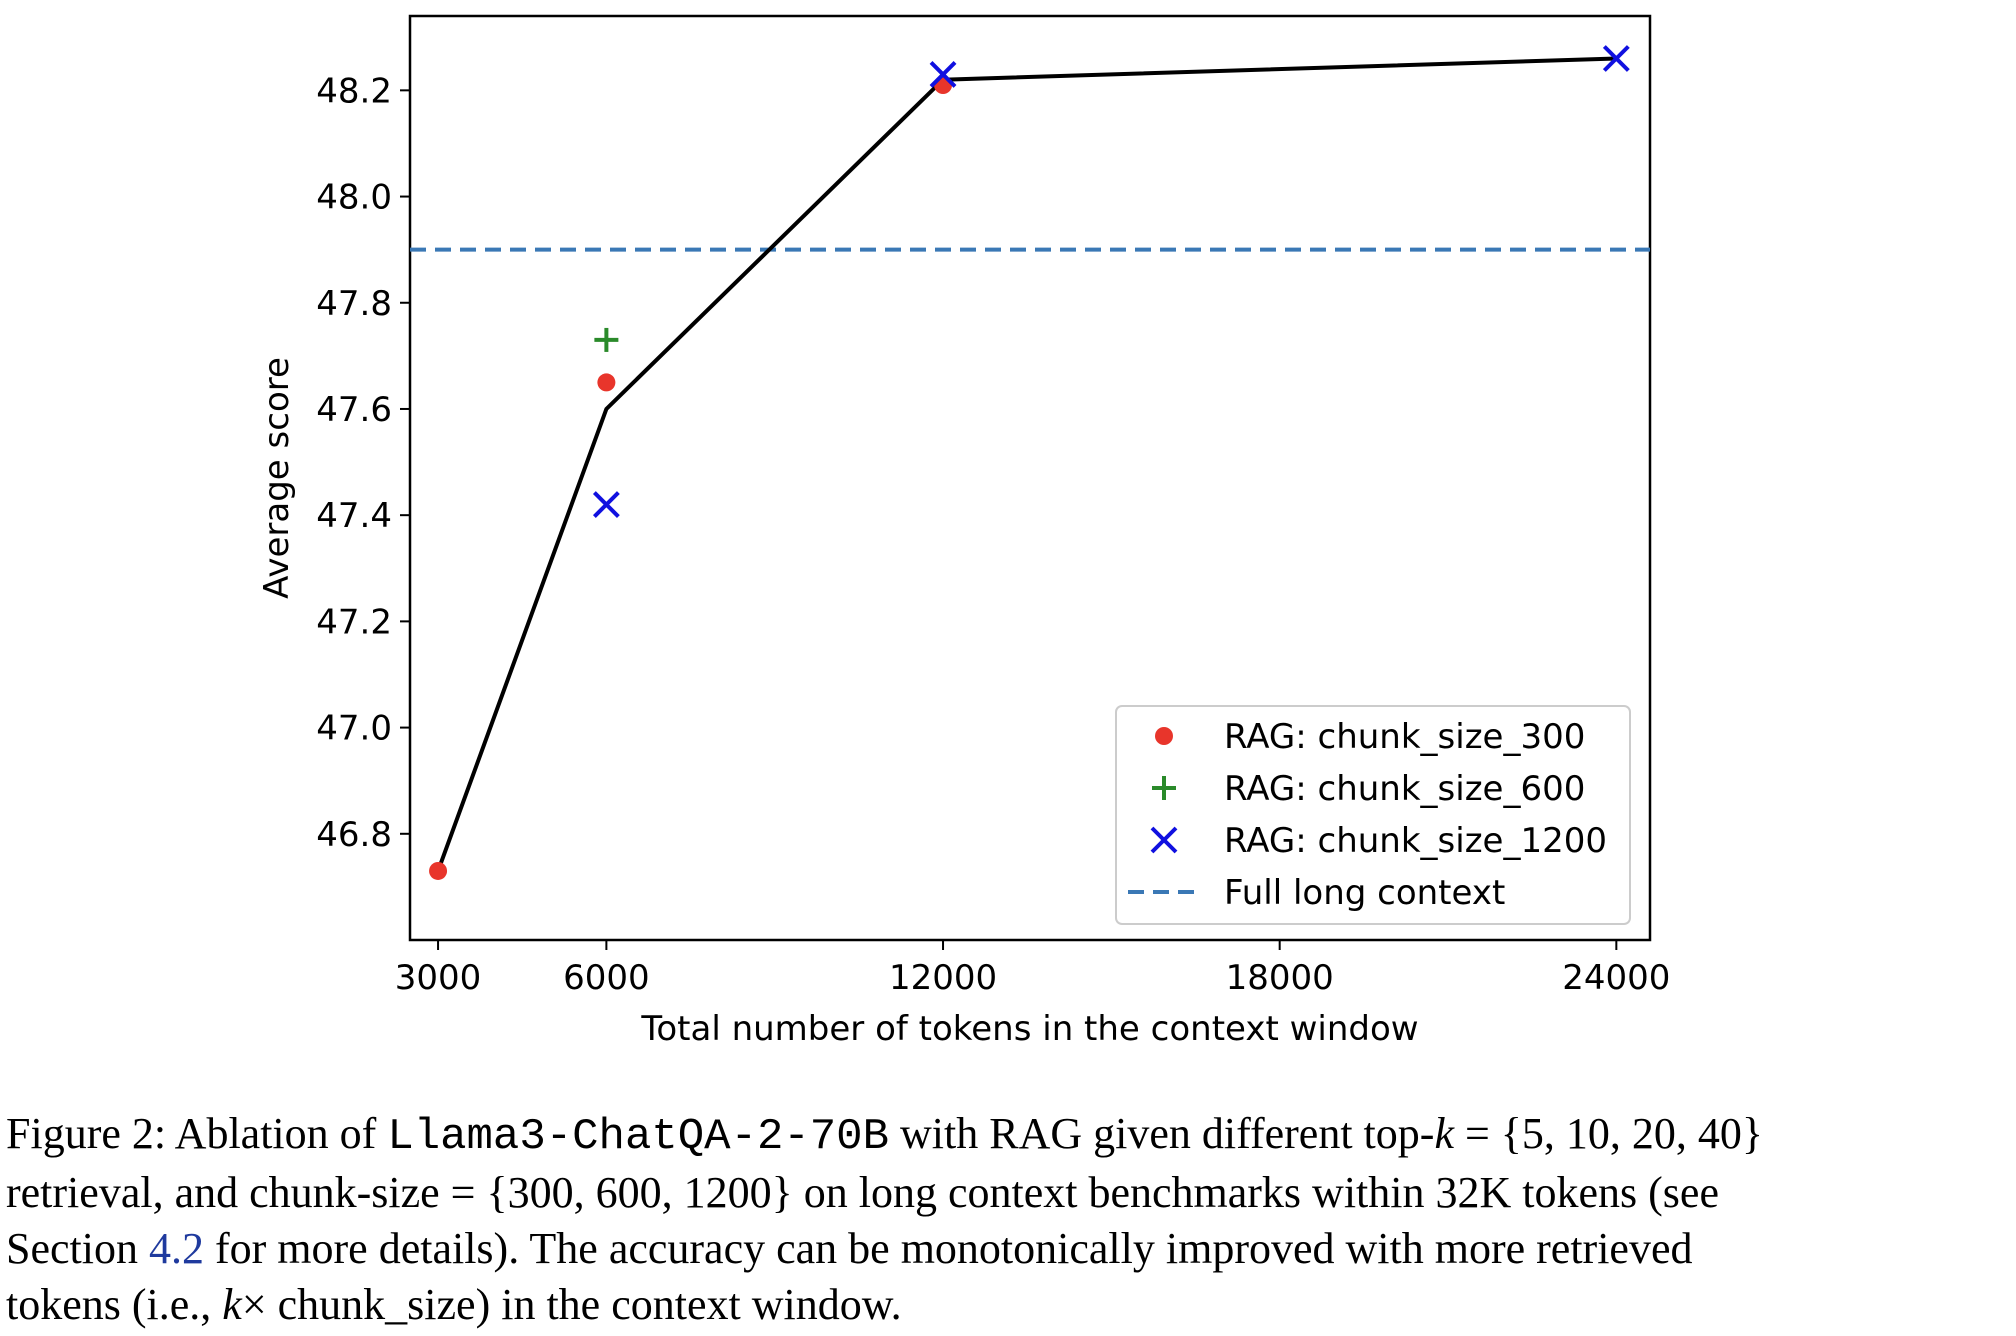 The image size is (2016, 1336). Describe the element at coordinates (1616, 978) in the screenshot. I see `x-tick-label: 24000` at that location.